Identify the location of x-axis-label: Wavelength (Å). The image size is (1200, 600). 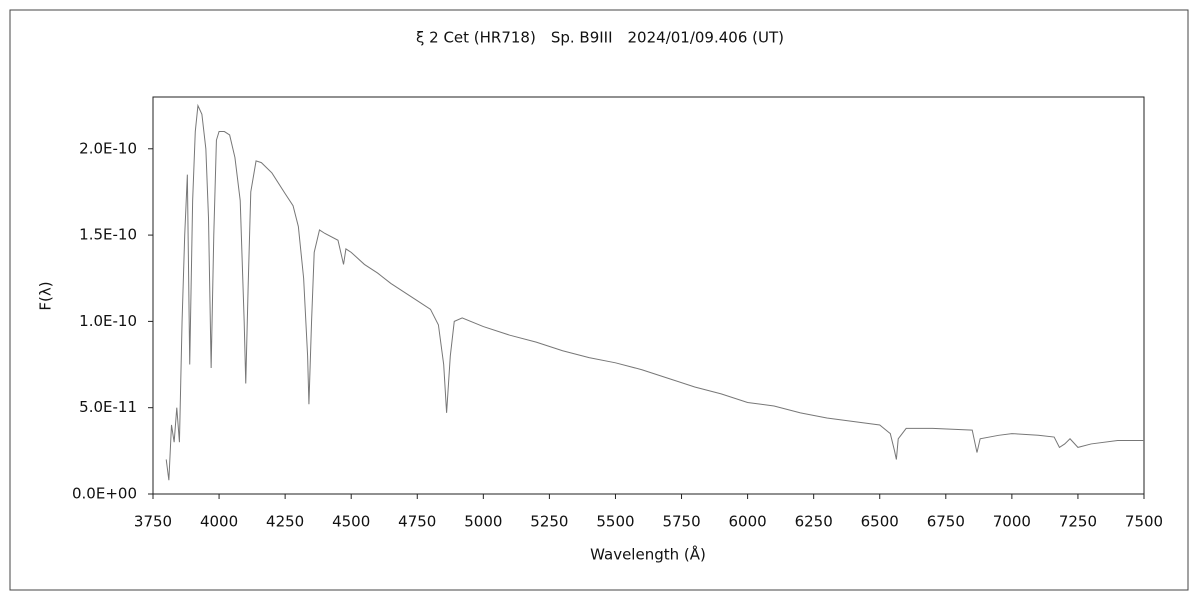
(648, 554).